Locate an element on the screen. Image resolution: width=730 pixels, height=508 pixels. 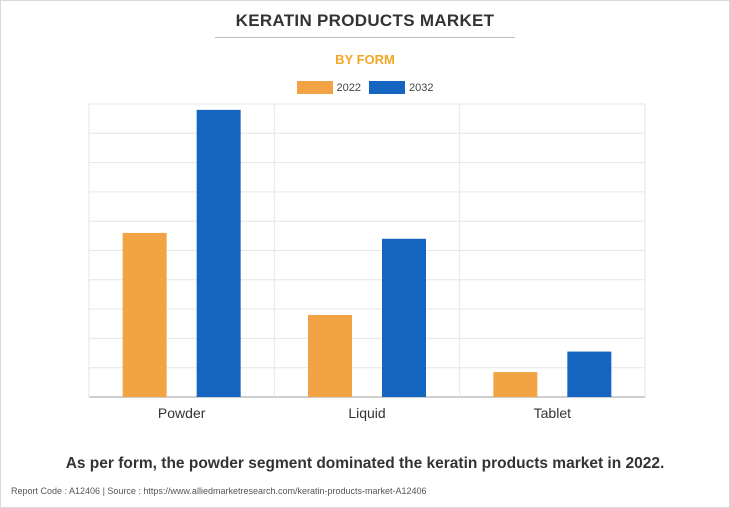
legend-item-2022: 2022 is located at coordinates (328, 87).